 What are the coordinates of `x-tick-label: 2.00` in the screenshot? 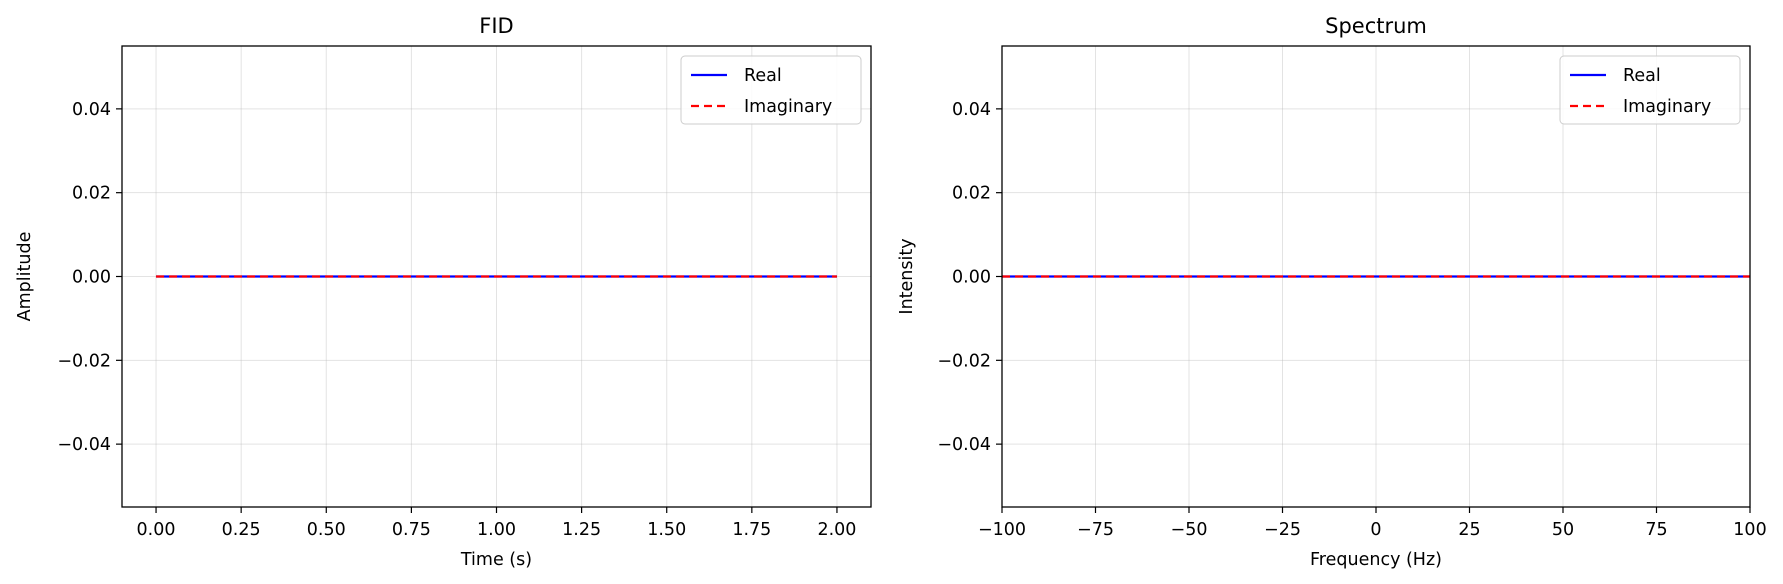 It's located at (836, 530).